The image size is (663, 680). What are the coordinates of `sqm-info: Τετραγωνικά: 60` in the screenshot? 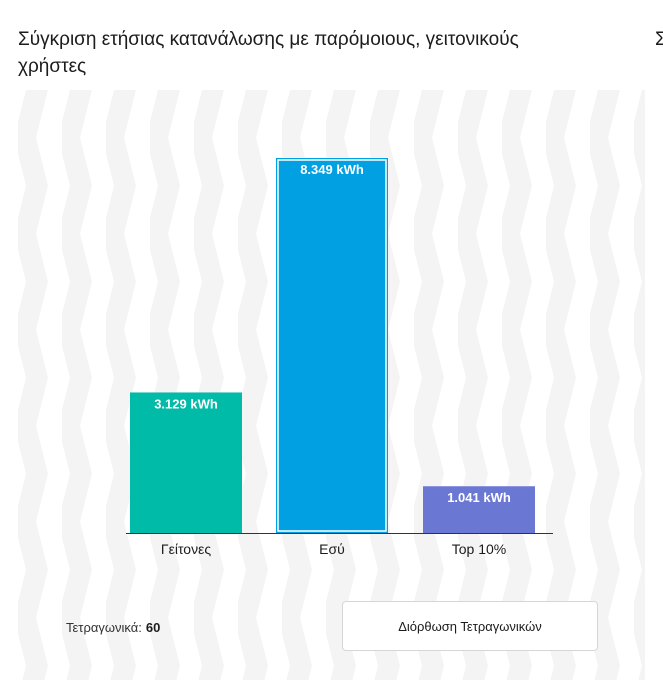 It's located at (113, 627).